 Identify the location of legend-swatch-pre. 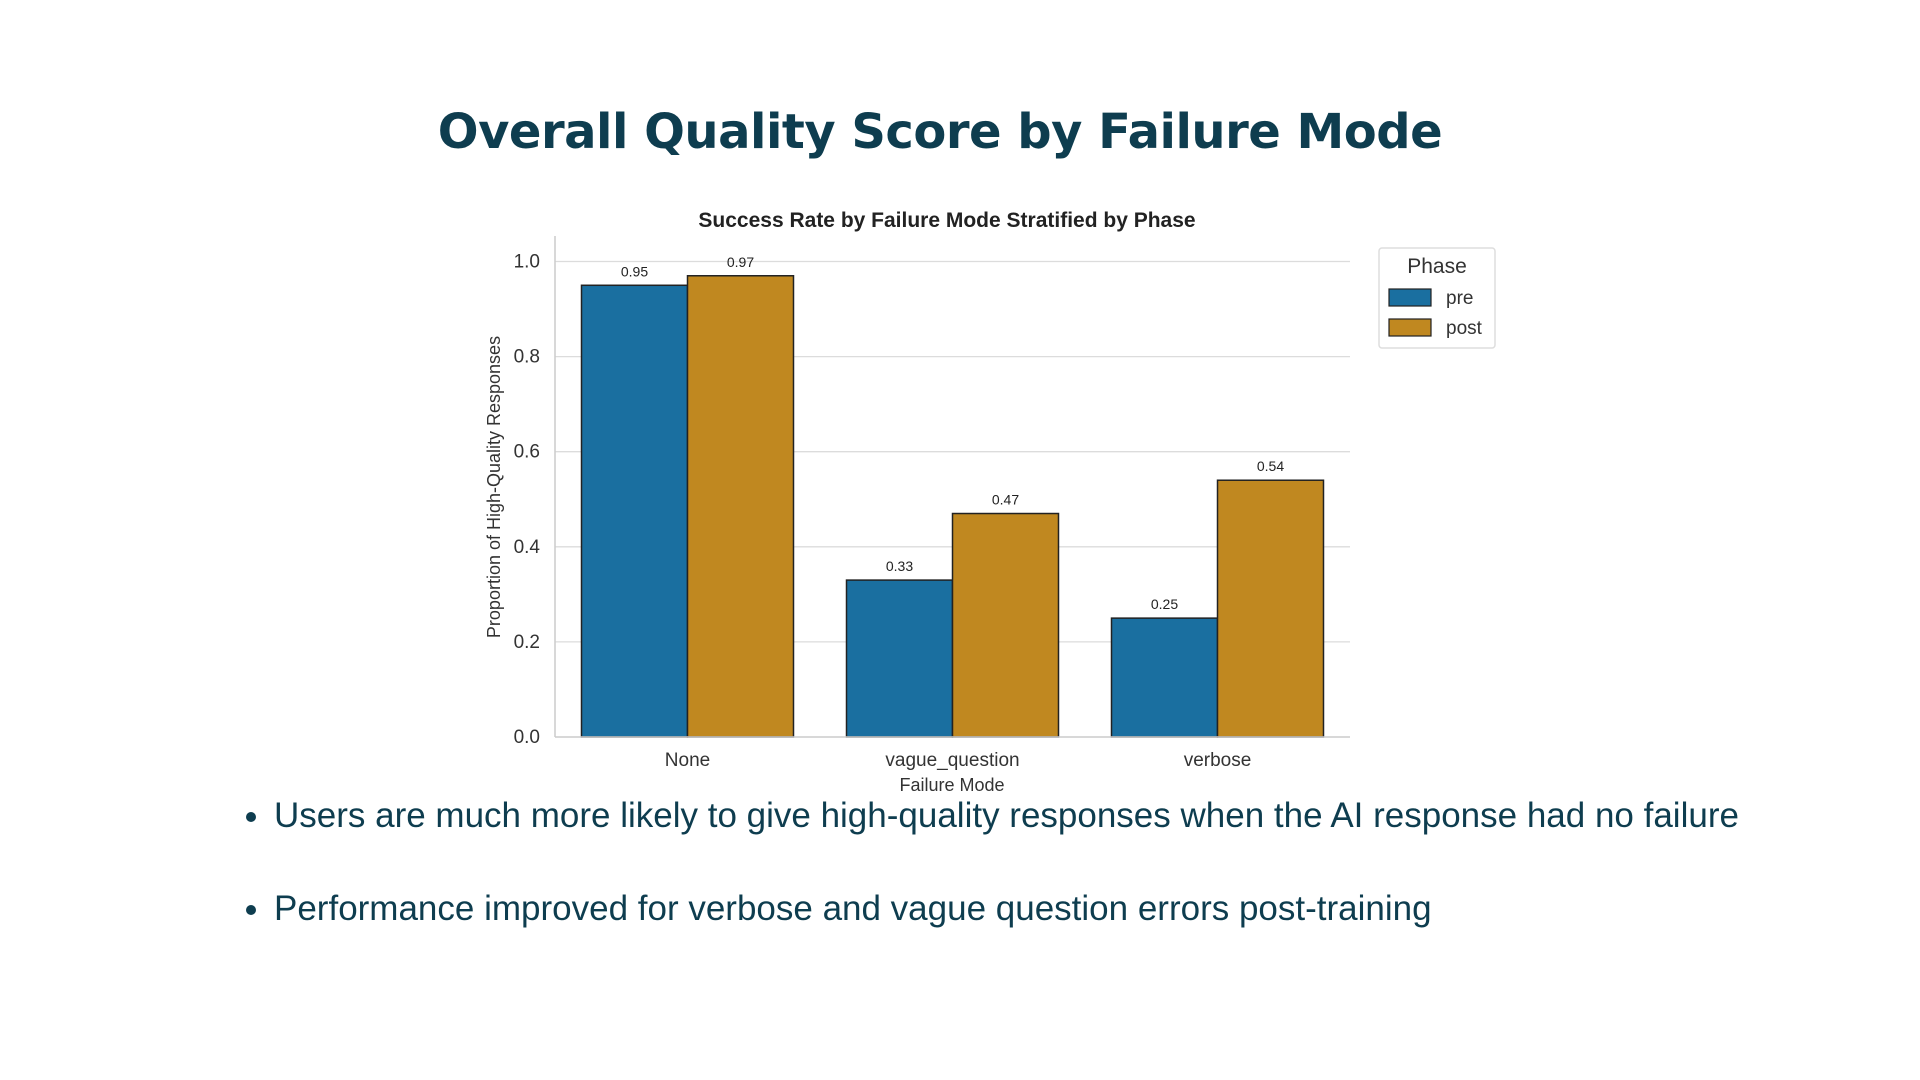
(1410, 297).